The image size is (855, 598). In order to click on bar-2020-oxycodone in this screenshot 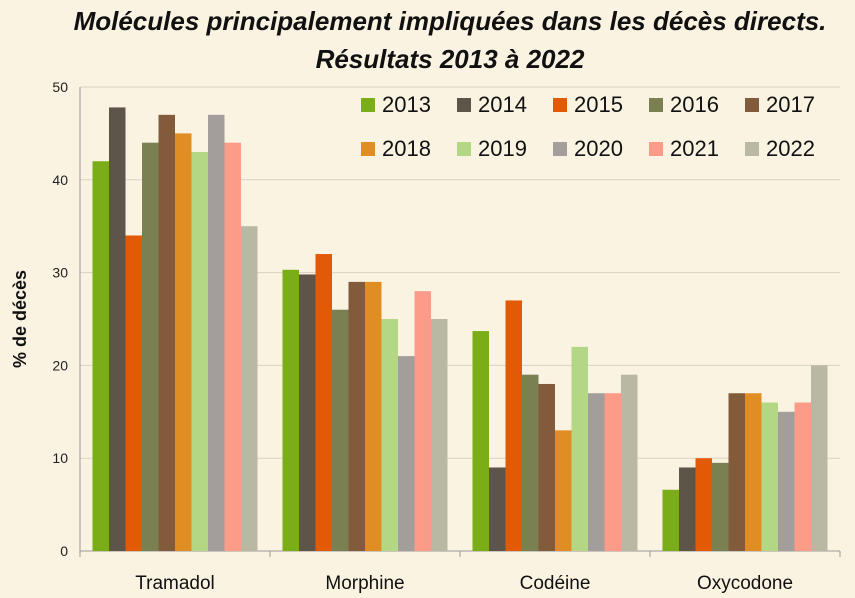, I will do `click(786, 481)`.